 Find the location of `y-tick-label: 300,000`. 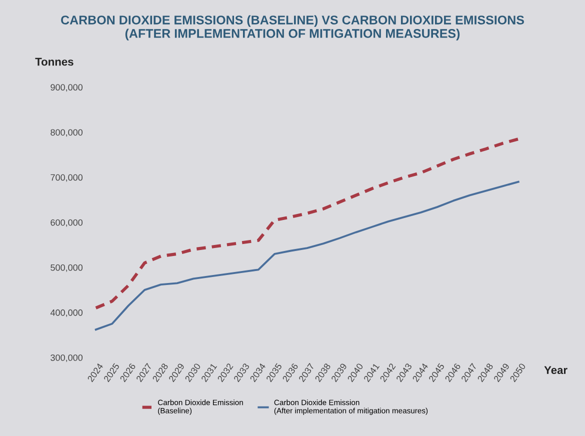

y-tick-label: 300,000 is located at coordinates (66, 358).